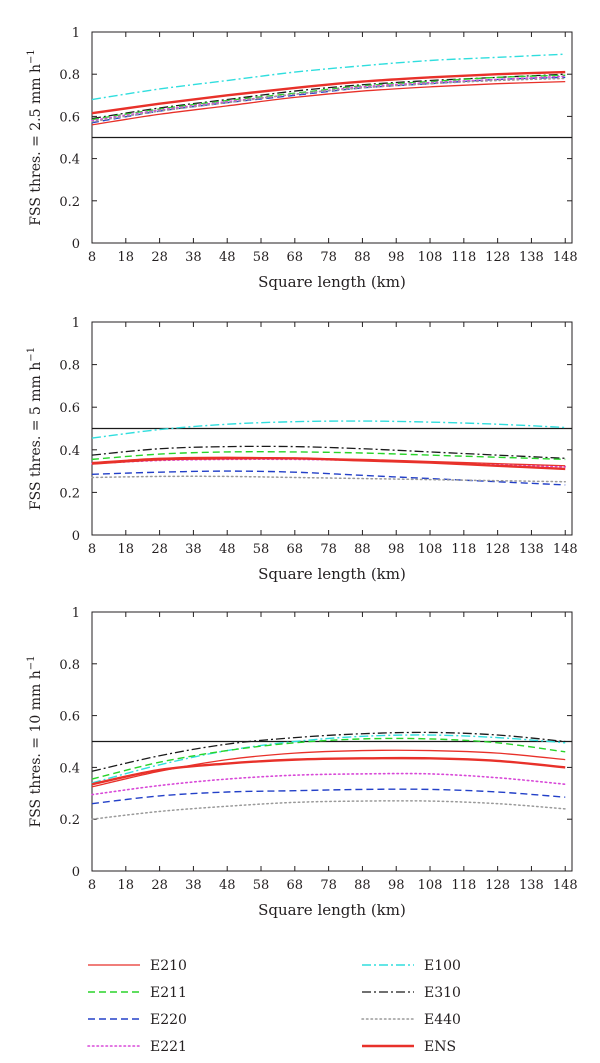 Image resolution: width=600 pixels, height=1063 pixels. What do you see at coordinates (36, 436) in the screenshot?
I see `y-axis-label-main: FSS thres. = 5 mm h` at bounding box center [36, 436].